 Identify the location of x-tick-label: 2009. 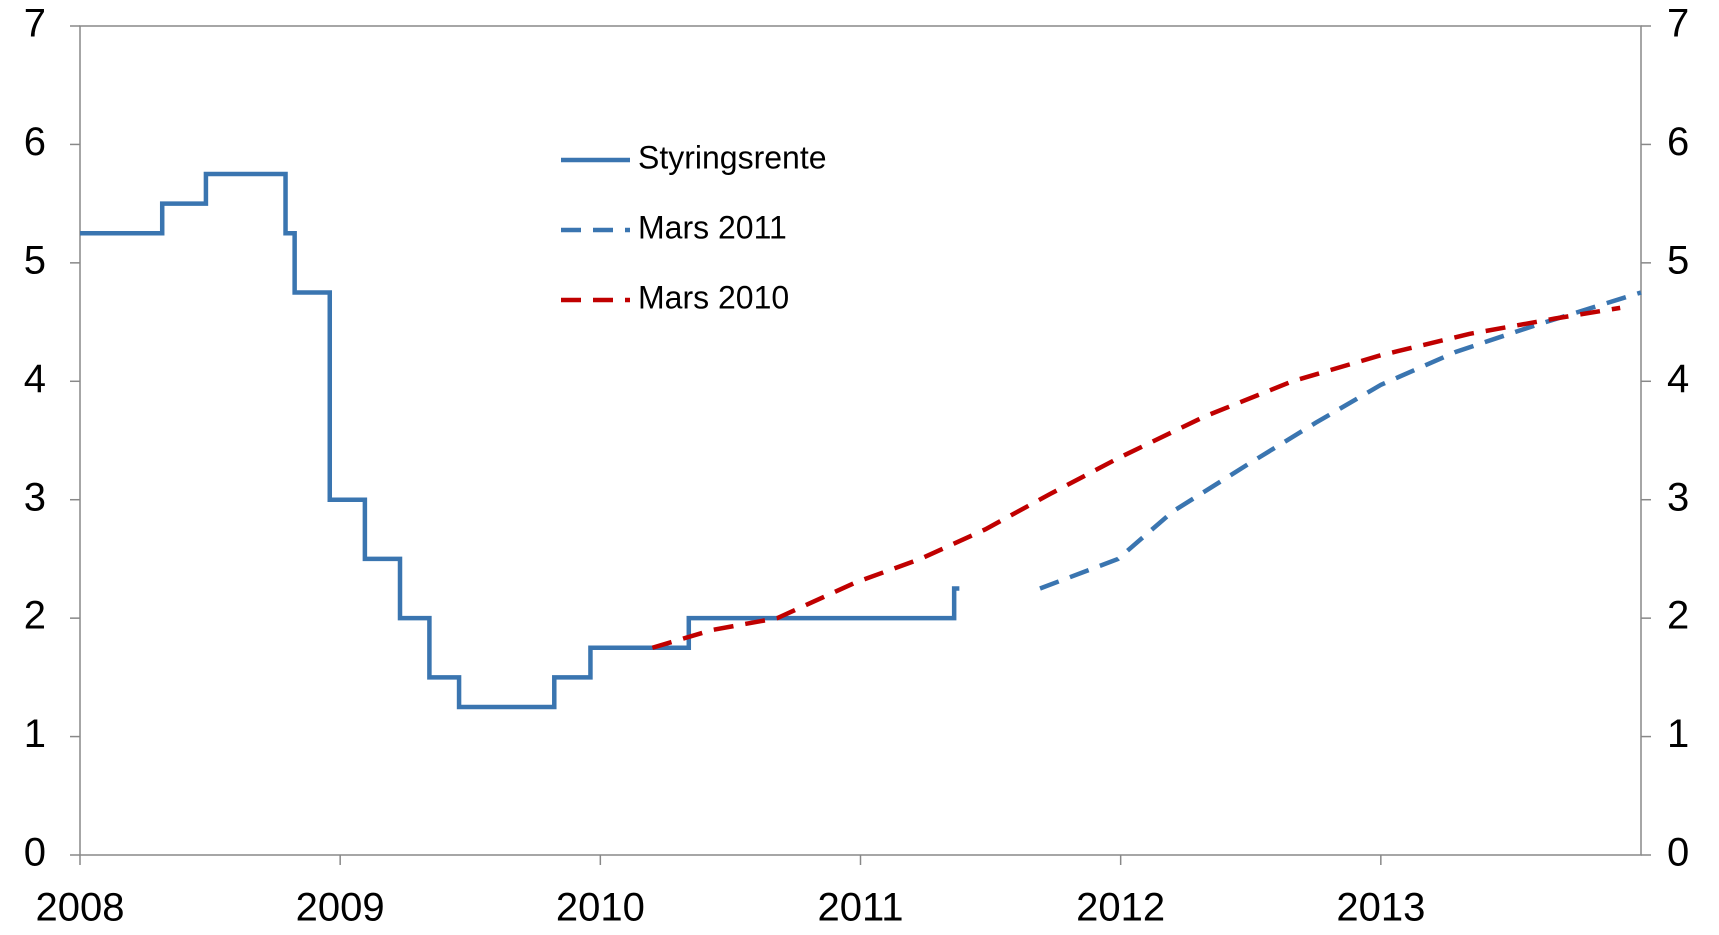
(340, 908).